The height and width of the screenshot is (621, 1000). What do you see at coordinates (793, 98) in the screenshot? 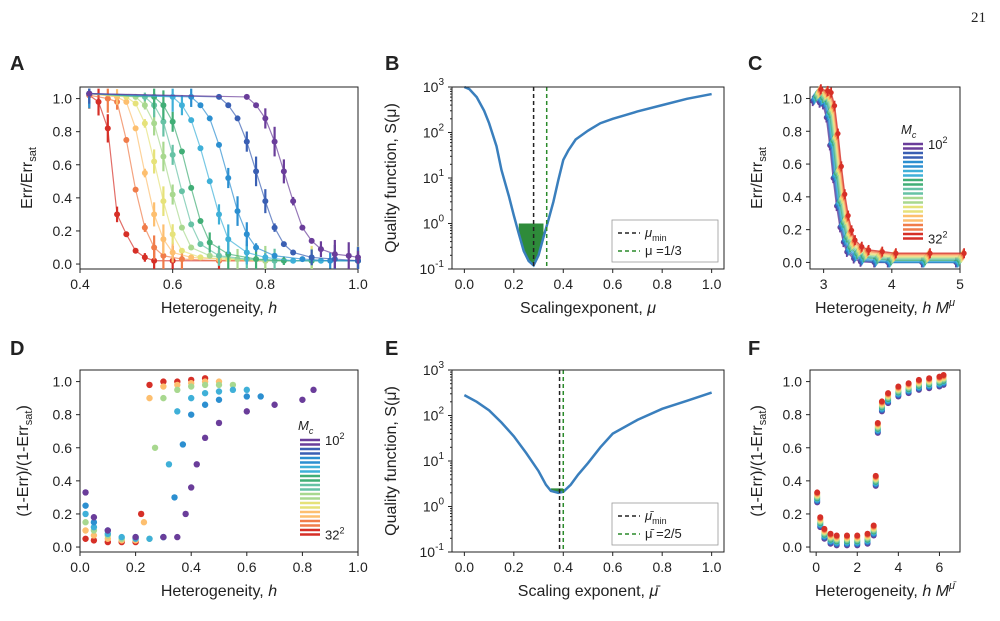
I see `panel-c-ytick-label: 1.0` at bounding box center [793, 98].